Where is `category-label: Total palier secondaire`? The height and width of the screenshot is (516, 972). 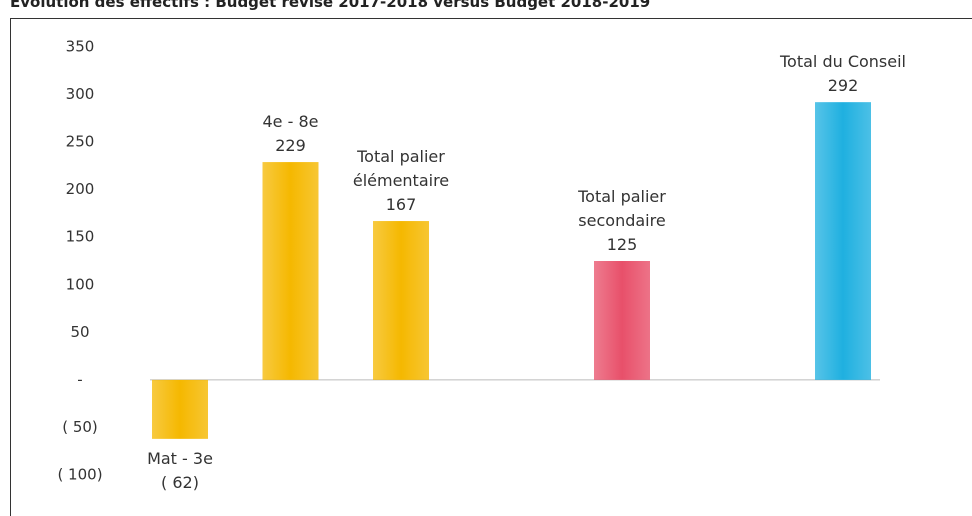 category-label: Total palier secondaire is located at coordinates (622, 208).